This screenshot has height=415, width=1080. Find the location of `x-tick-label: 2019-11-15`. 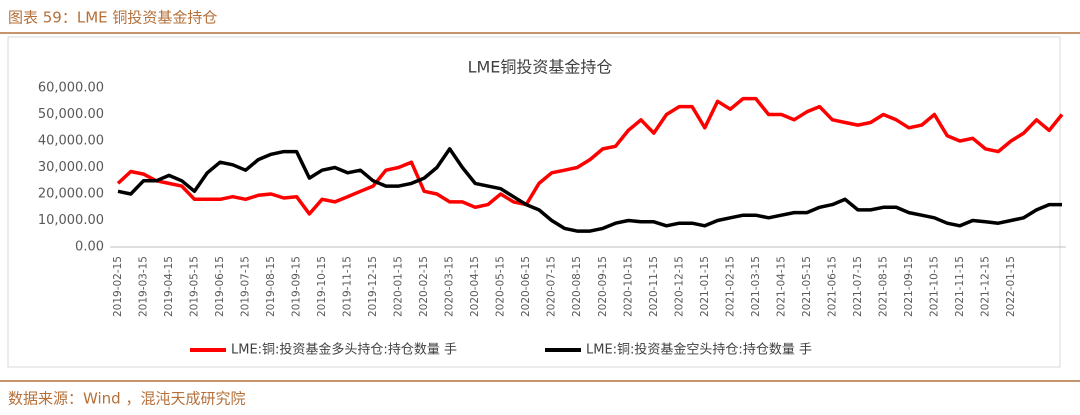

x-tick-label: 2019-11-15 is located at coordinates (348, 286).